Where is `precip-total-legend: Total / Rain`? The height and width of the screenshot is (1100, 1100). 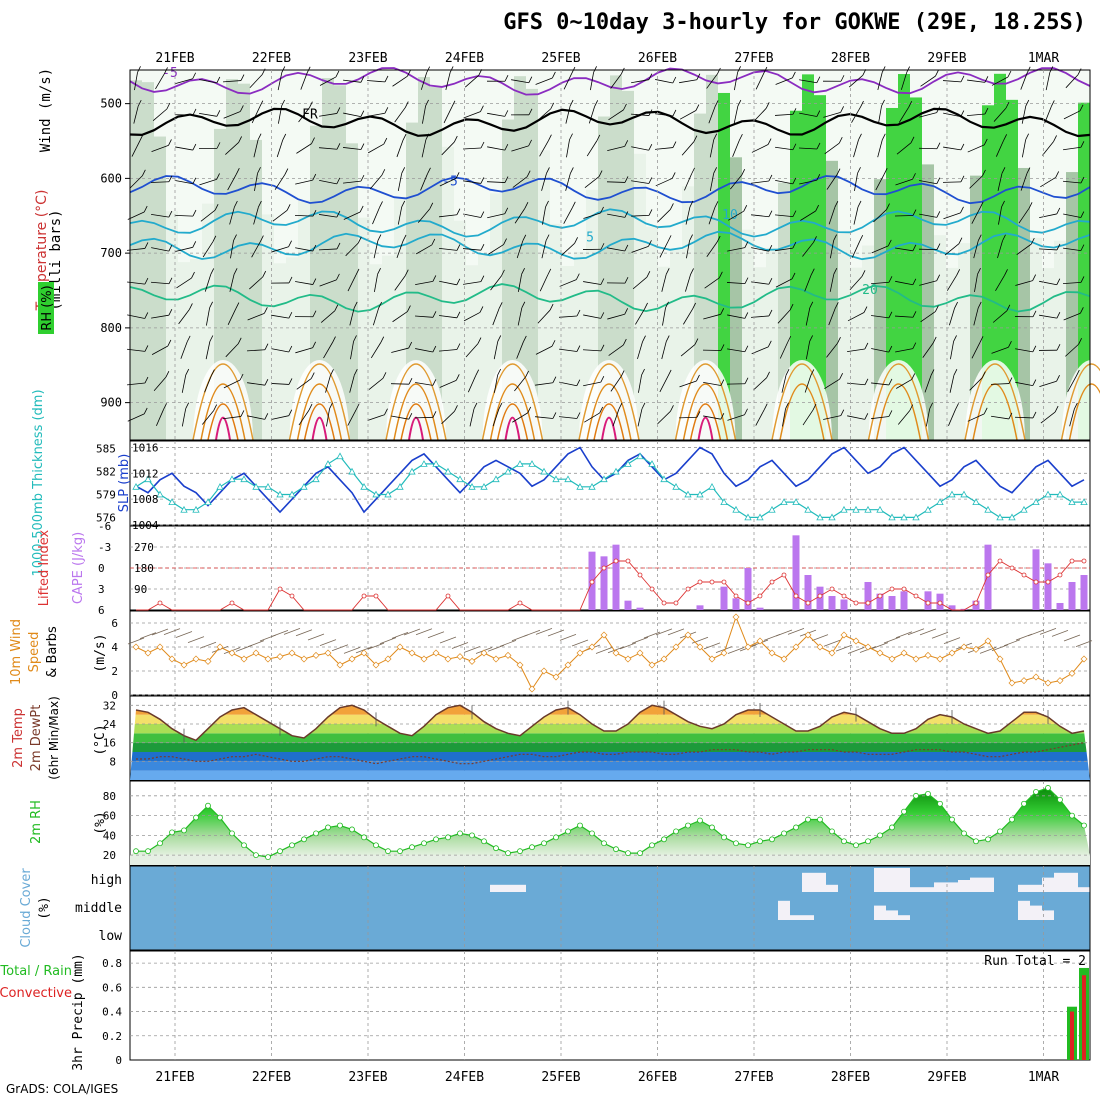
precip-total-legend: Total / Rain is located at coordinates (36, 971).